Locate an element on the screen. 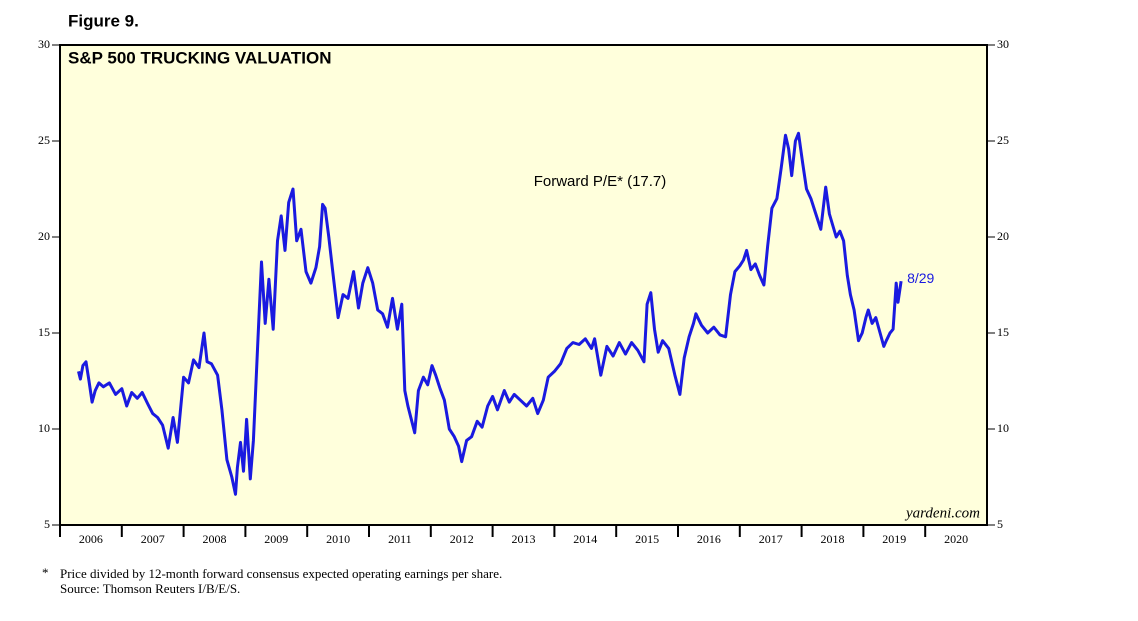 The height and width of the screenshot is (621, 1138). y2-tick-label: 10 is located at coordinates (1003, 428).